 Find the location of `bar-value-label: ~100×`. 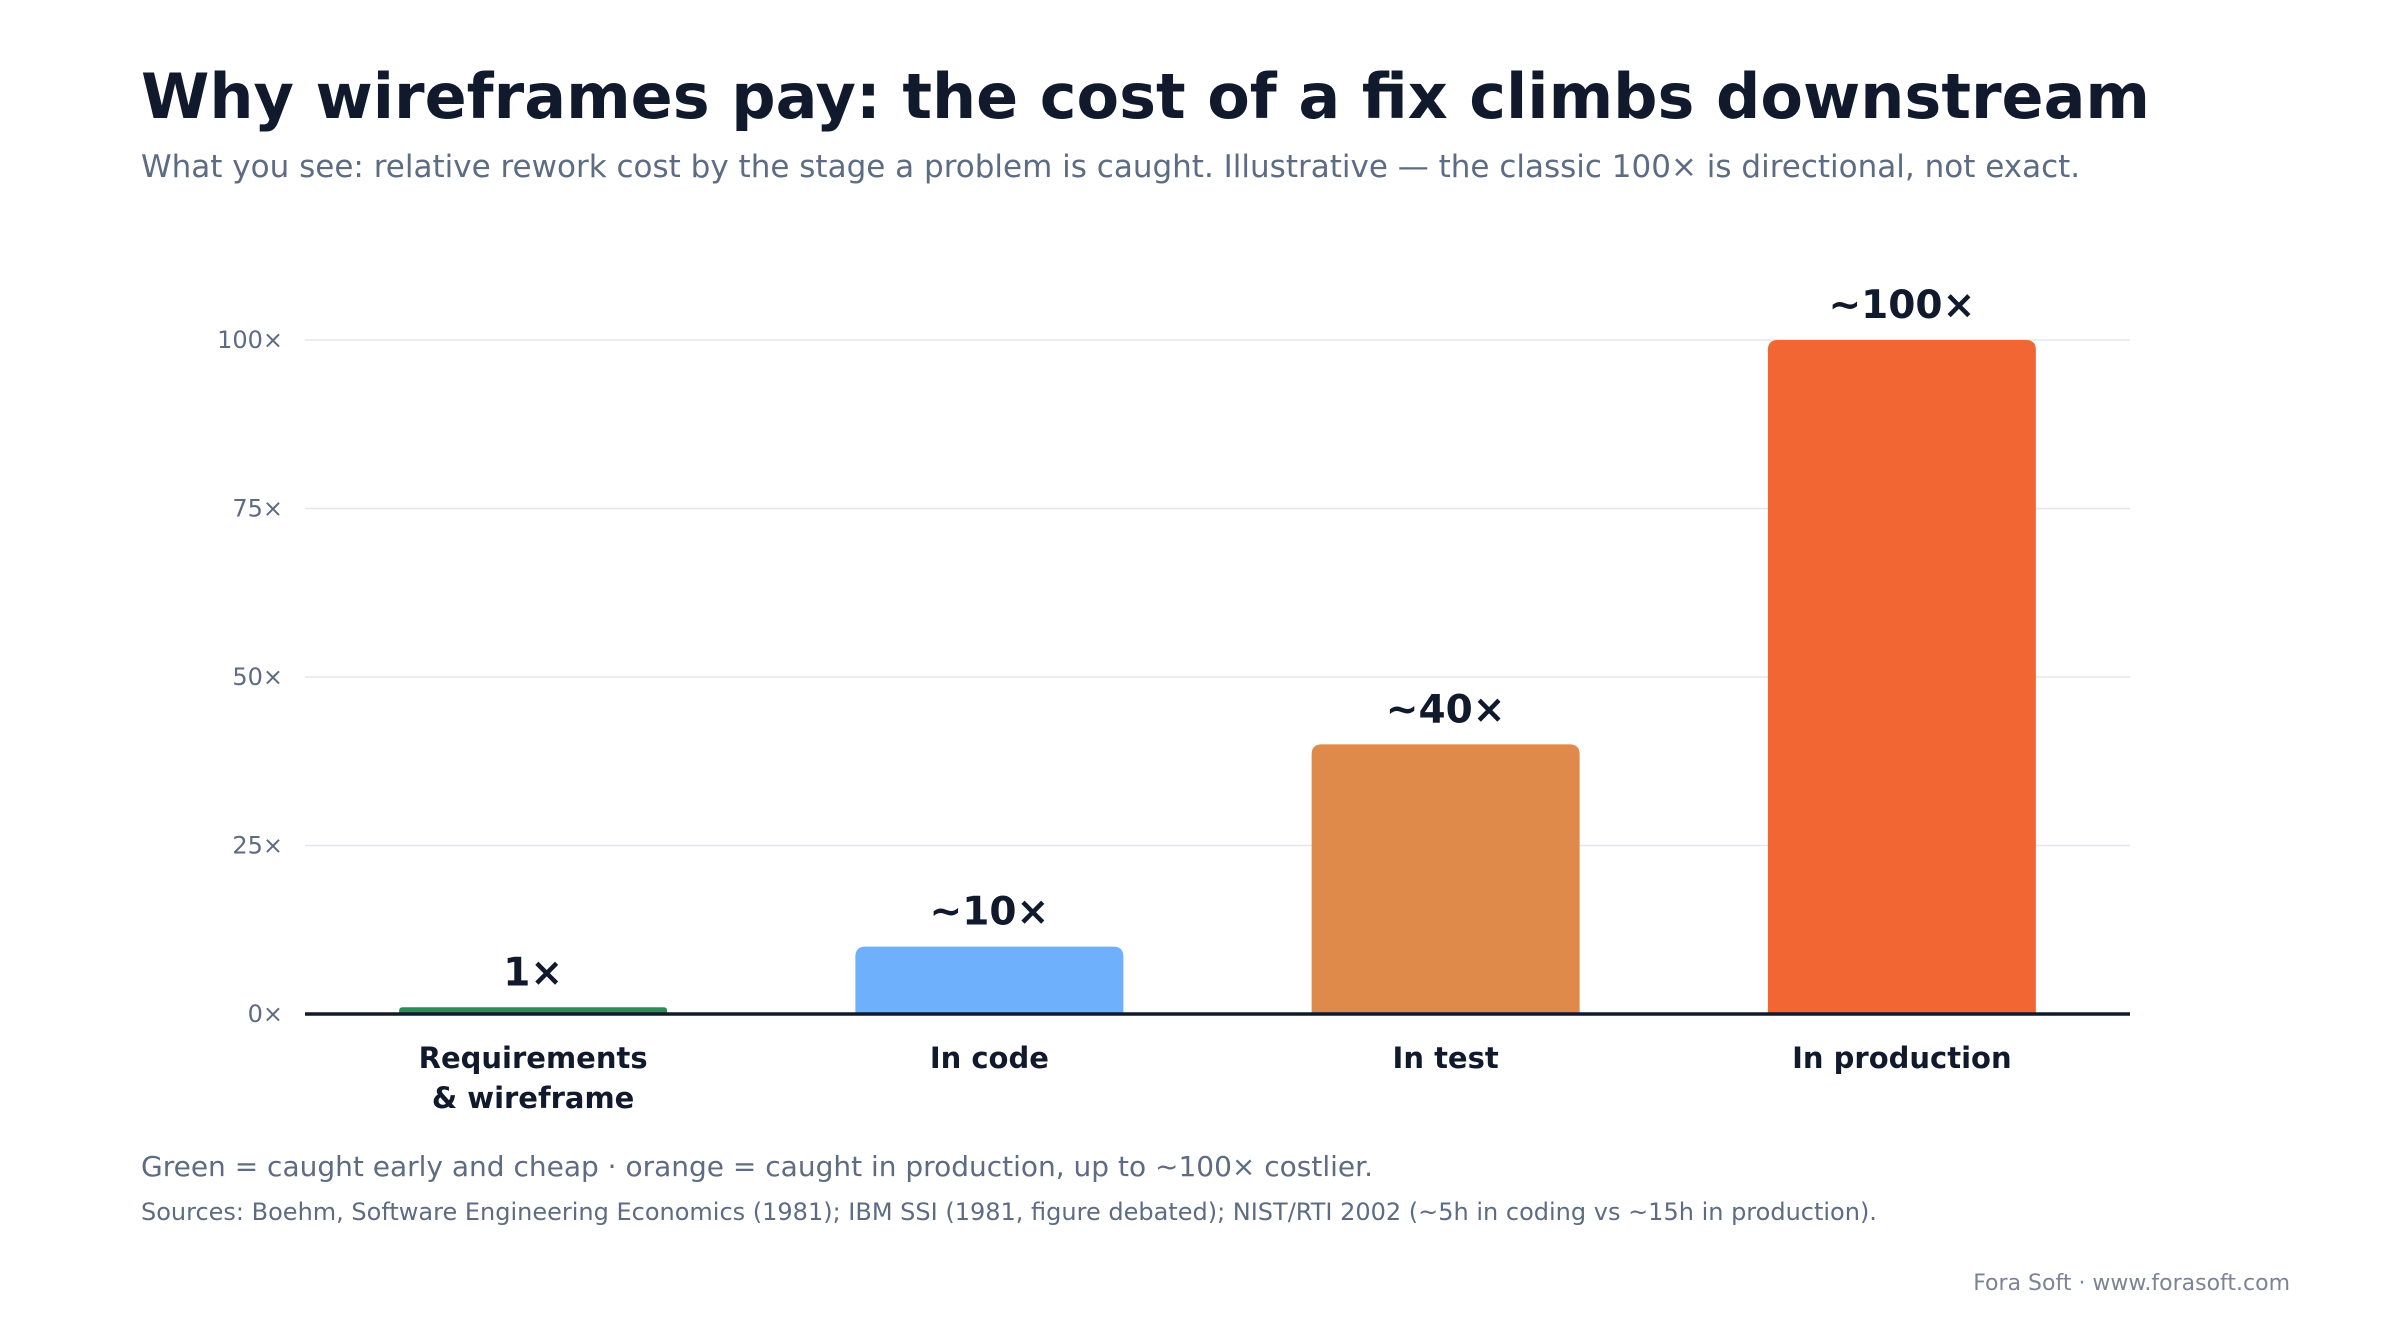

bar-value-label: ~100× is located at coordinates (1901, 305).